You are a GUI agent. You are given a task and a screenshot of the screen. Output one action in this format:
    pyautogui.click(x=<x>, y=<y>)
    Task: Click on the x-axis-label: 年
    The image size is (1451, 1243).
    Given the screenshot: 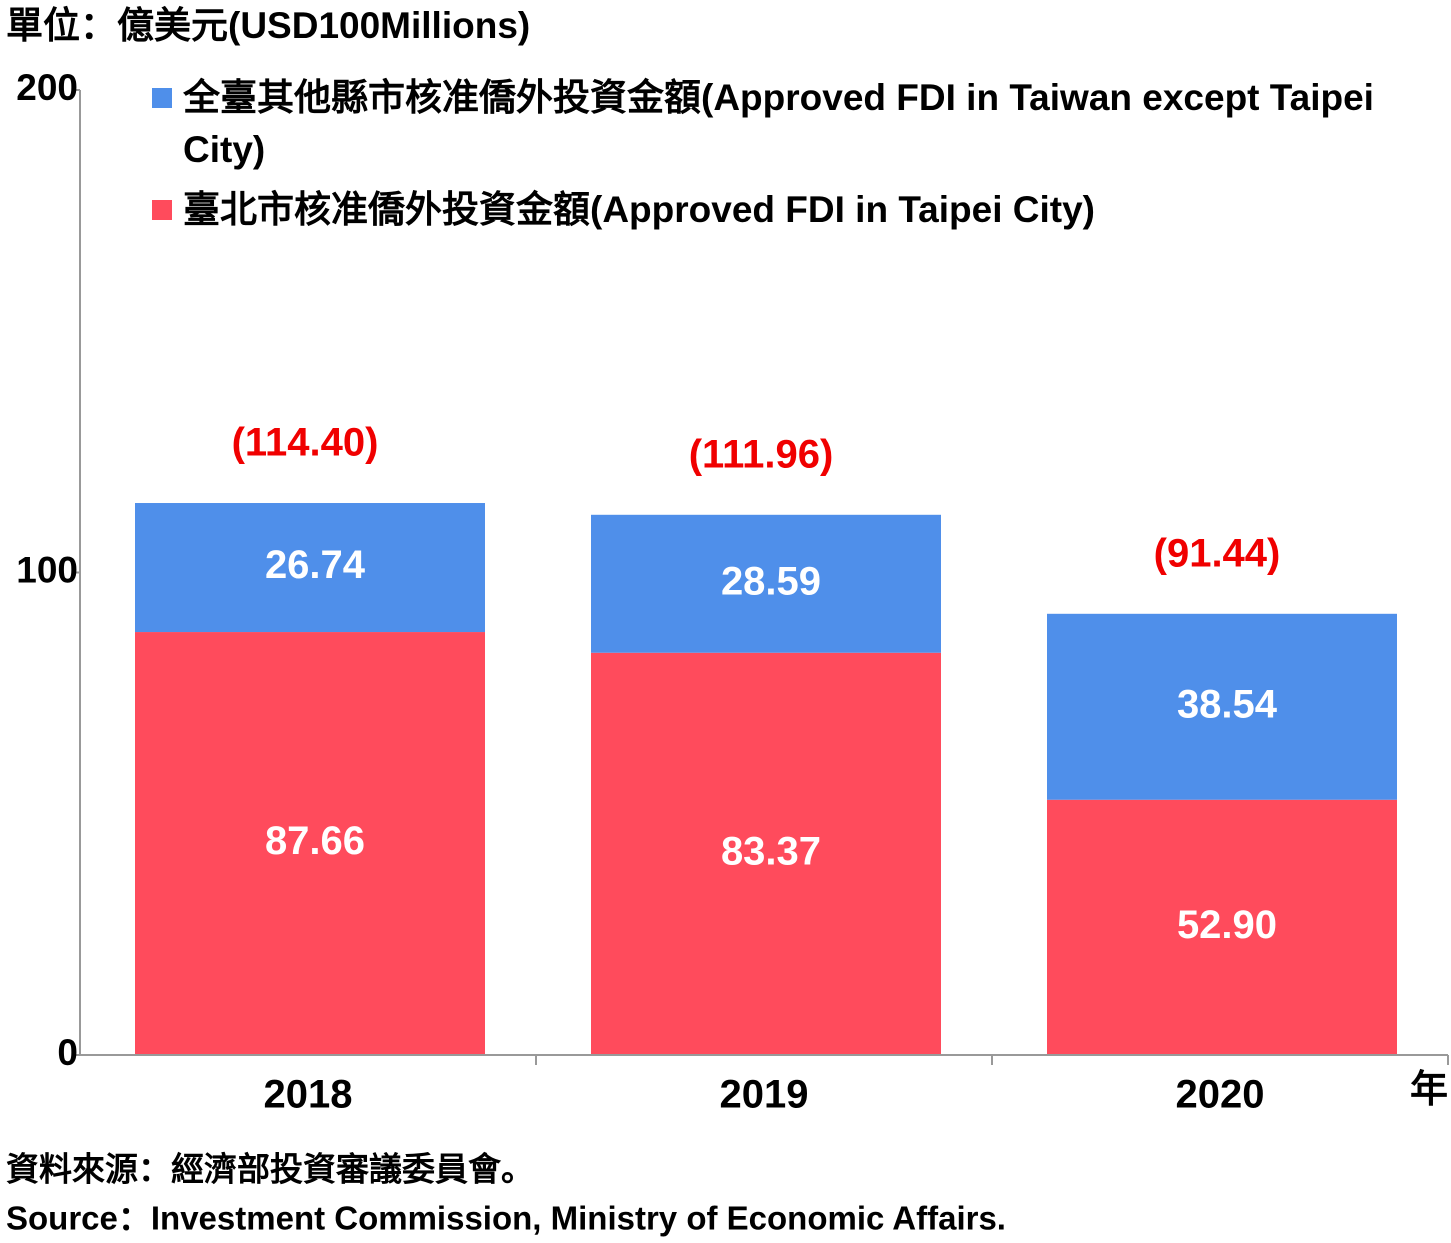 What is the action you would take?
    pyautogui.click(x=1429, y=1090)
    